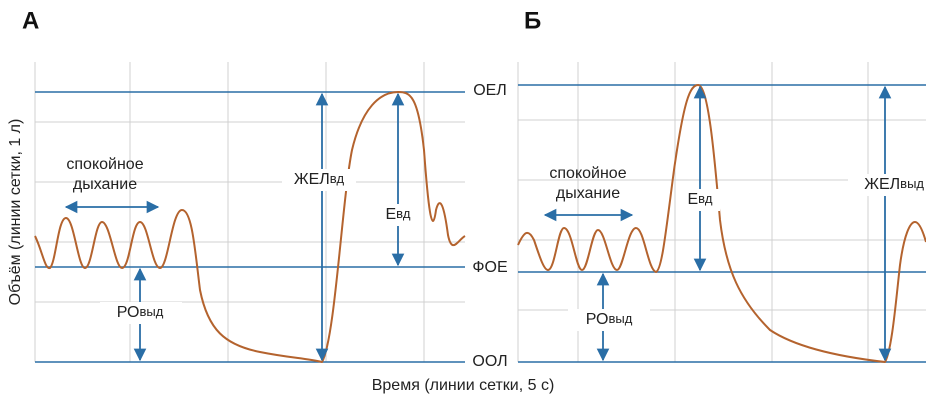 This screenshot has height=401, width=926. What do you see at coordinates (30, 20) in the screenshot?
I see `panel-label: А` at bounding box center [30, 20].